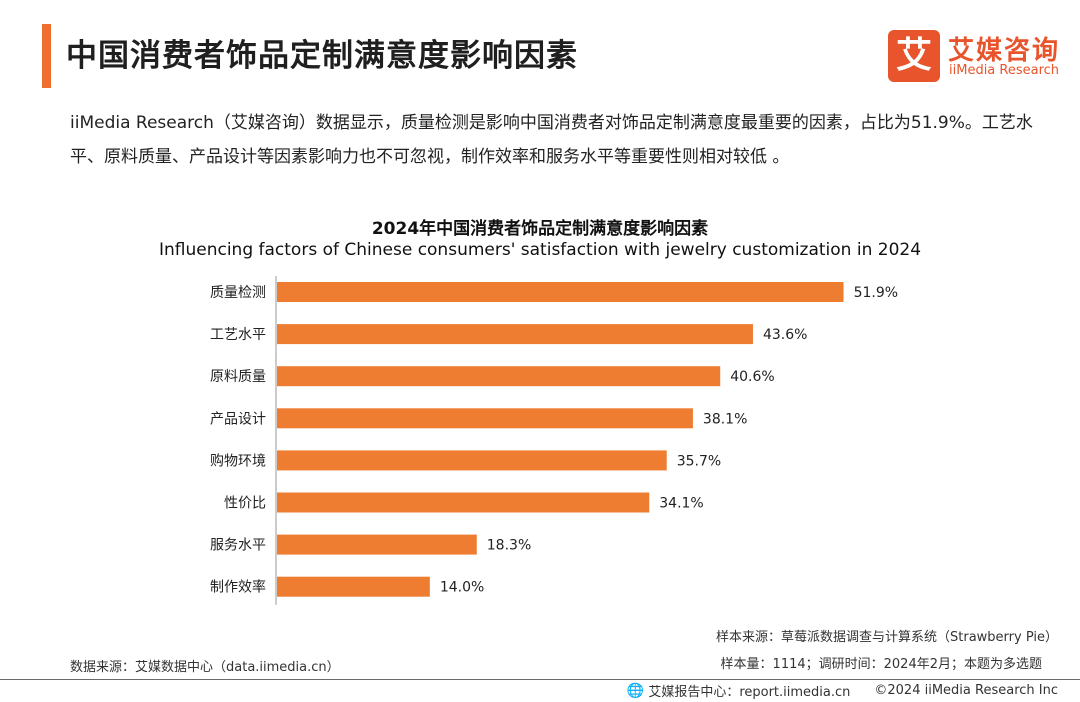 The width and height of the screenshot is (1080, 702). What do you see at coordinates (749, 692) in the screenshot?
I see `report-center-link: 艾媒报告中心：report.iimedia.cn` at bounding box center [749, 692].